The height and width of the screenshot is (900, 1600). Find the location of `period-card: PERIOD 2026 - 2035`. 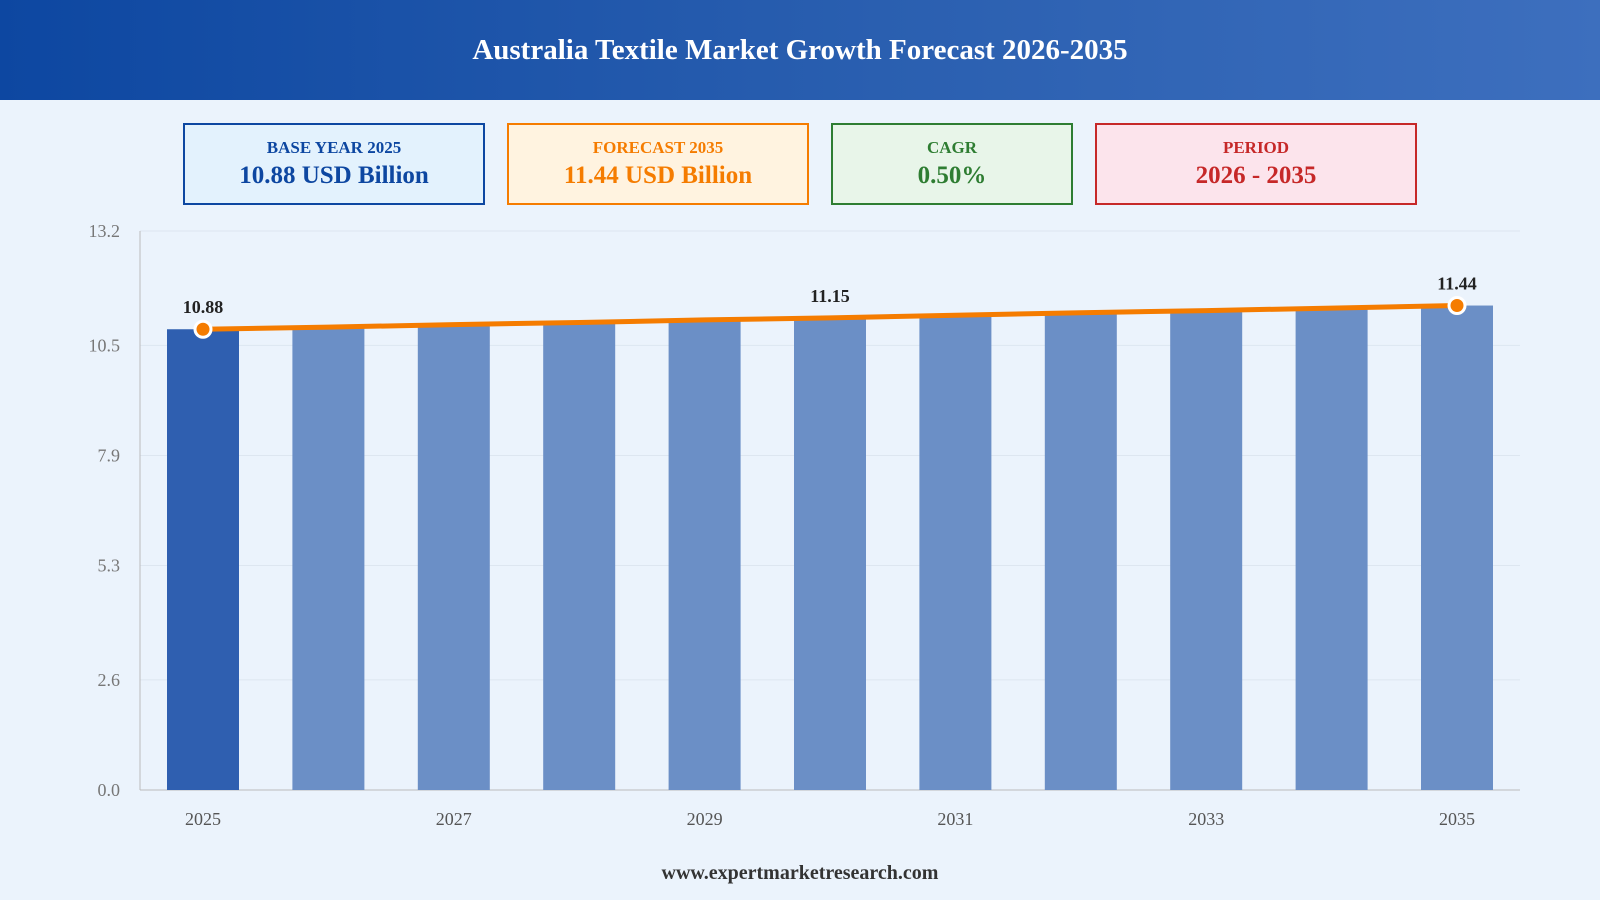

period-card: PERIOD 2026 - 2035 is located at coordinates (1256, 164).